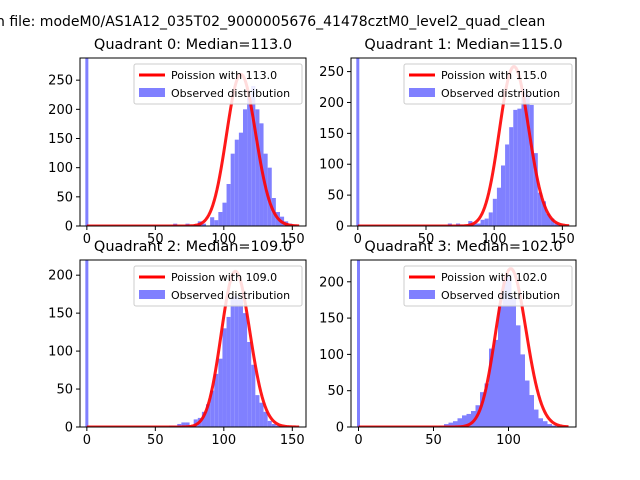 The image size is (640, 480). I want to click on chart-title: Quadrant 0: Median=113.0, so click(193, 45).